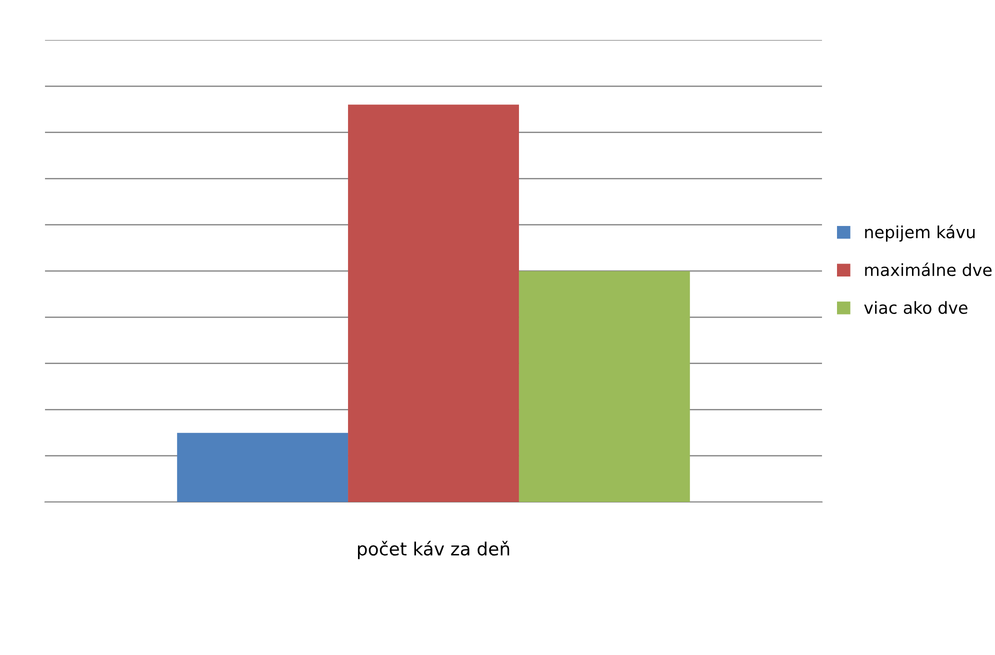 Image resolution: width=995 pixels, height=655 pixels. What do you see at coordinates (928, 269) in the screenshot?
I see `legend-label: maximálne dve` at bounding box center [928, 269].